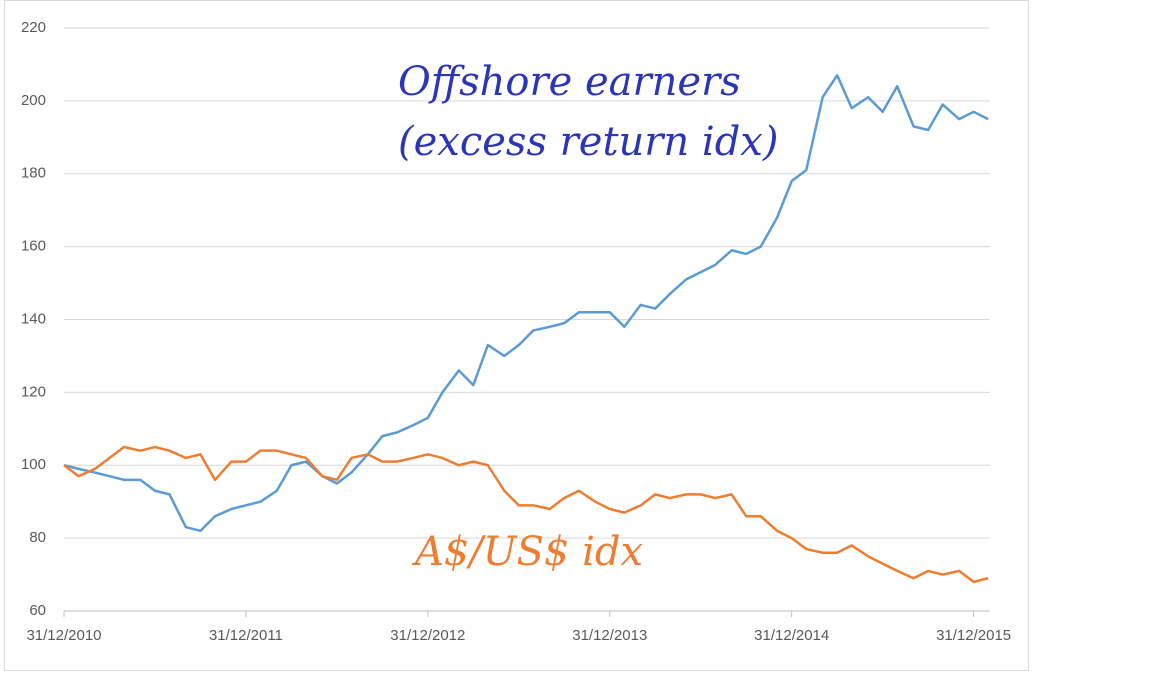 The width and height of the screenshot is (1152, 673). I want to click on x-tick-label: 31/12/2012, so click(427, 635).